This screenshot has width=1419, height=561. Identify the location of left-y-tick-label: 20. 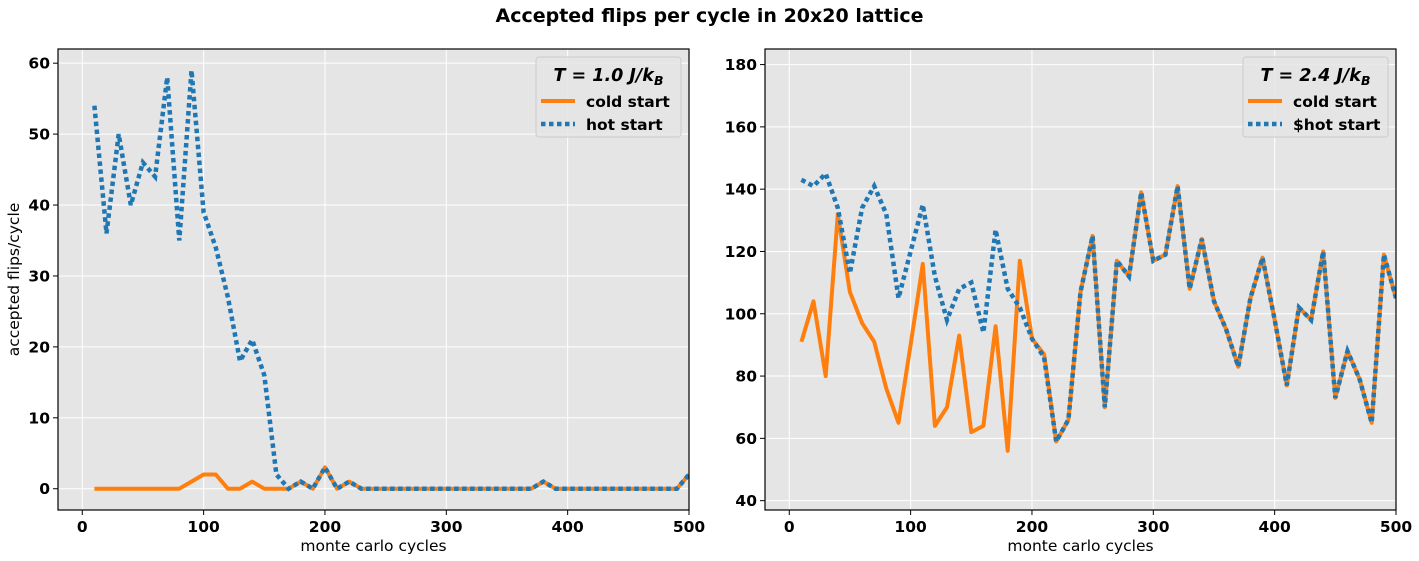
(39, 347).